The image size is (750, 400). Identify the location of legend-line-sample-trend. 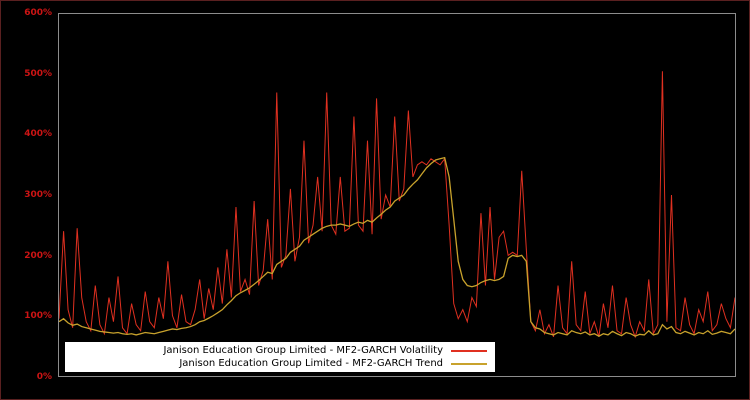
(469, 363).